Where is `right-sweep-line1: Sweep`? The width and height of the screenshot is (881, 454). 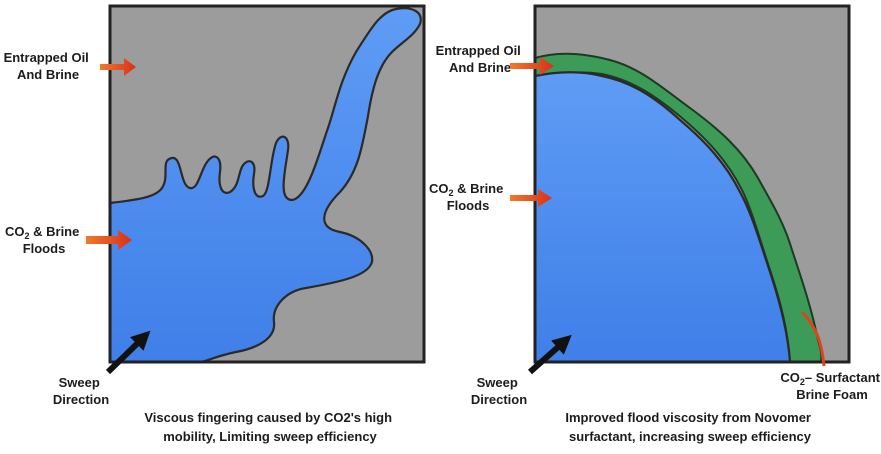 right-sweep-line1: Sweep is located at coordinates (497, 382).